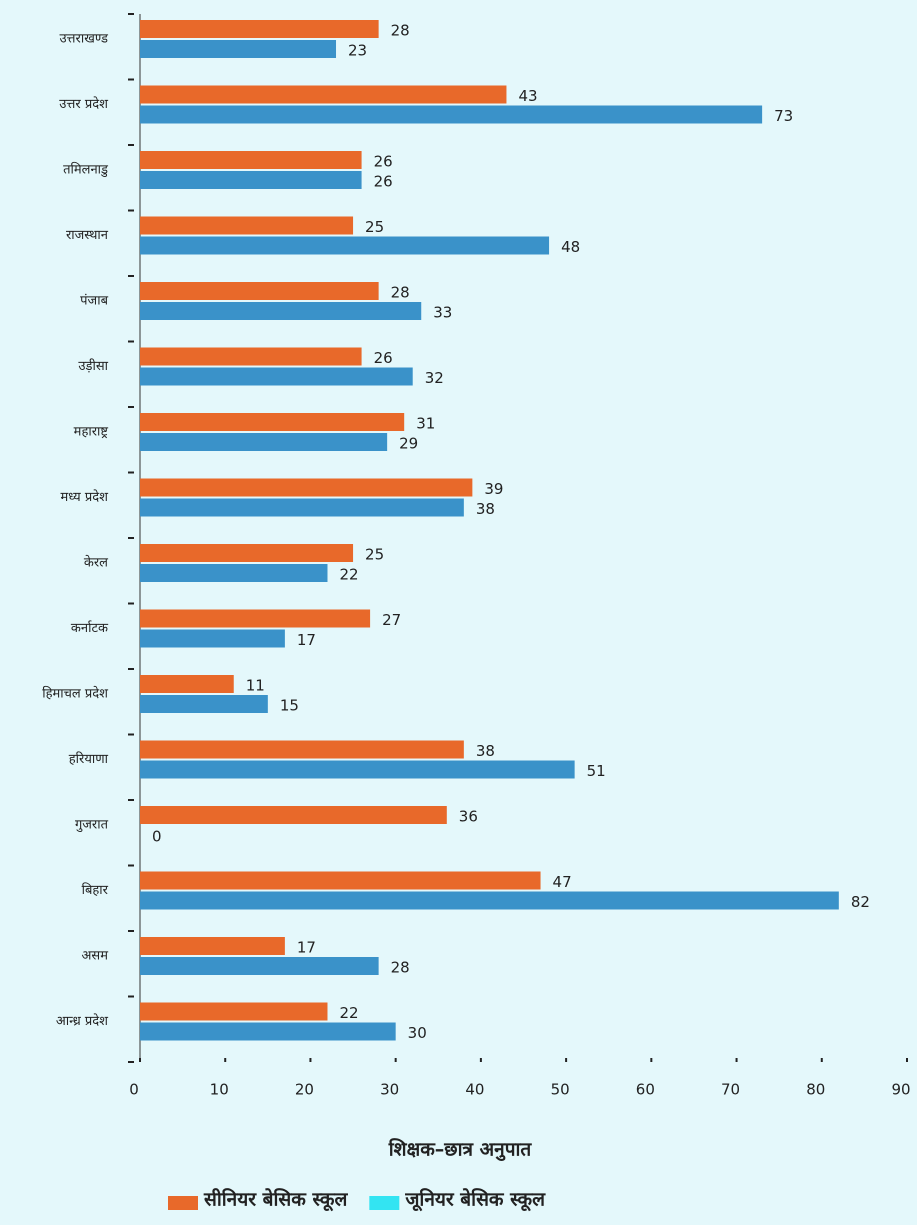 Image resolution: width=917 pixels, height=1225 pixels. I want to click on x-tick-label: 90, so click(900, 1090).